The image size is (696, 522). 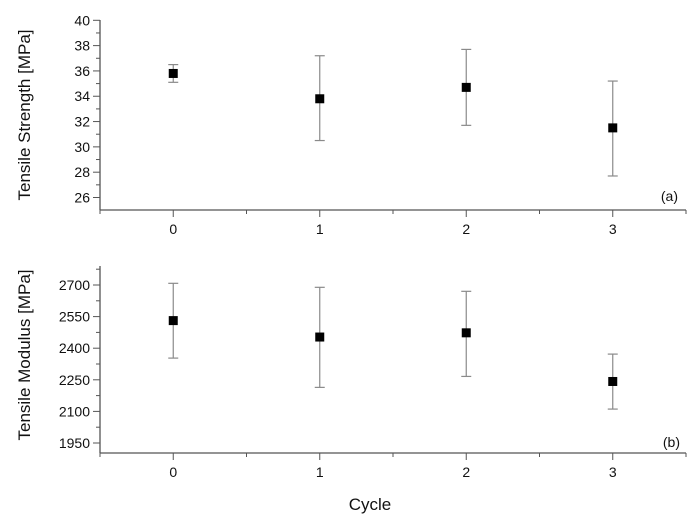 I want to click on panel-label: (a), so click(x=669, y=196).